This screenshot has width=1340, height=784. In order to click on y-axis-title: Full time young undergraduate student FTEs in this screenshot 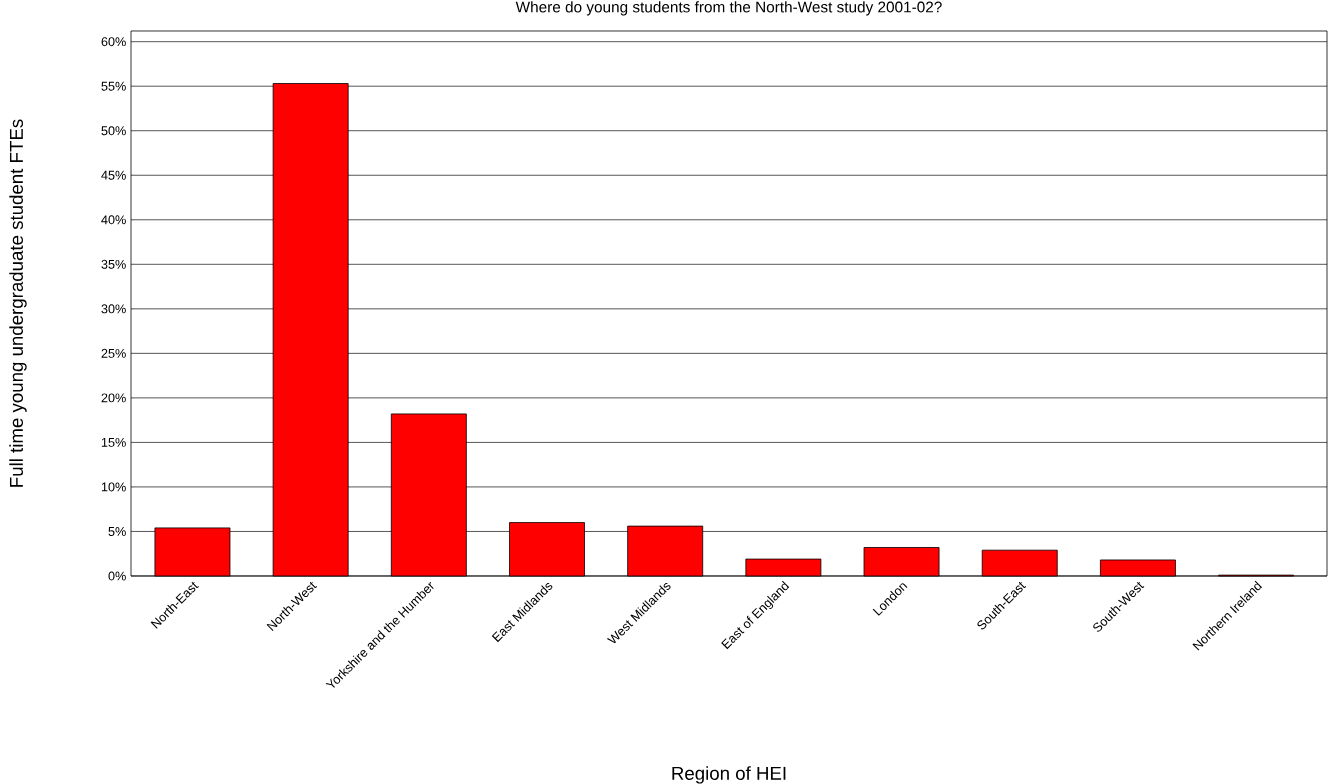, I will do `click(18, 303)`.